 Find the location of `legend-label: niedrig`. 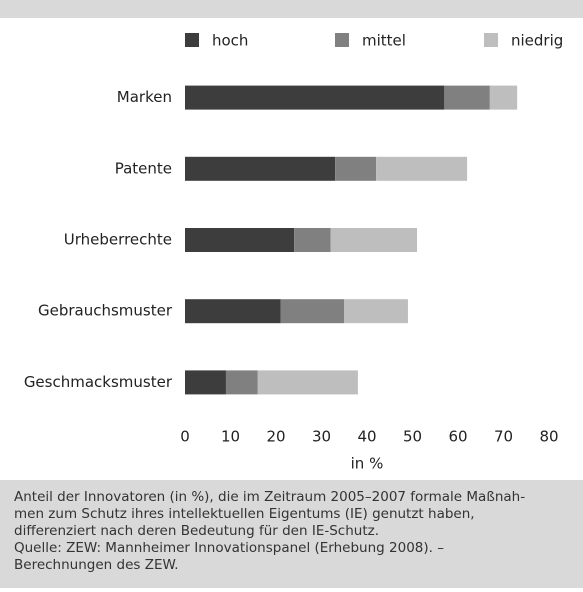

legend-label: niedrig is located at coordinates (537, 41).